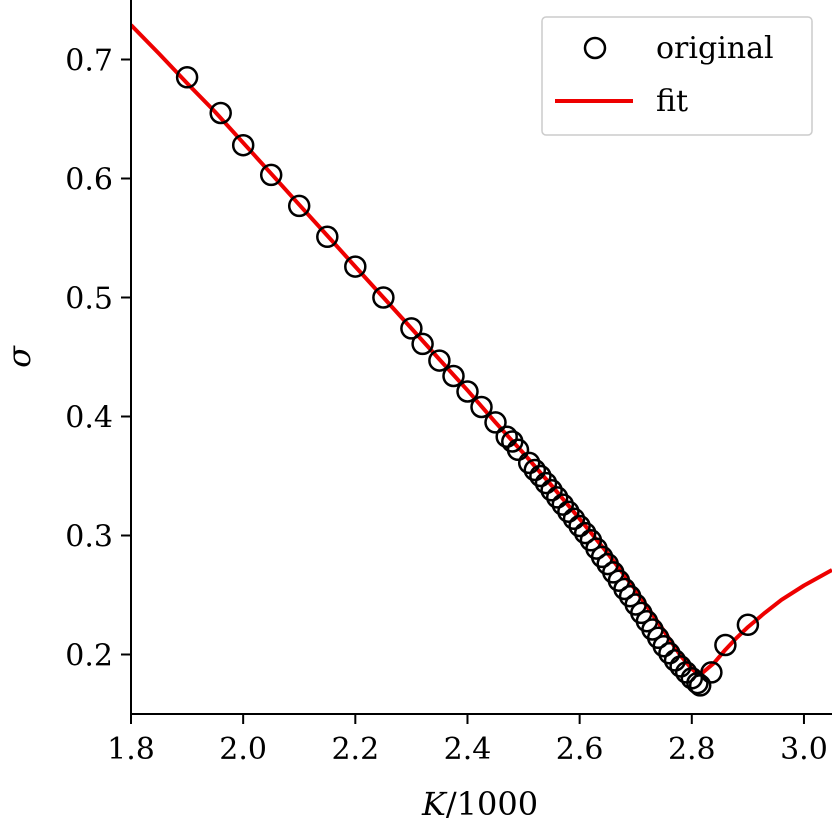  What do you see at coordinates (19, 356) in the screenshot?
I see `y-axis-label: σ` at bounding box center [19, 356].